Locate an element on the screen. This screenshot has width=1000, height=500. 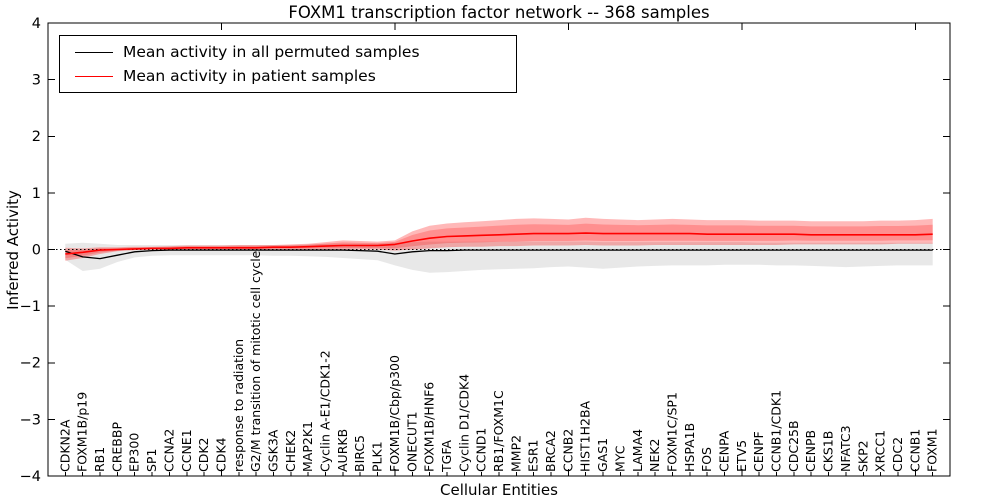
patient-band-outer is located at coordinates (499, 239).